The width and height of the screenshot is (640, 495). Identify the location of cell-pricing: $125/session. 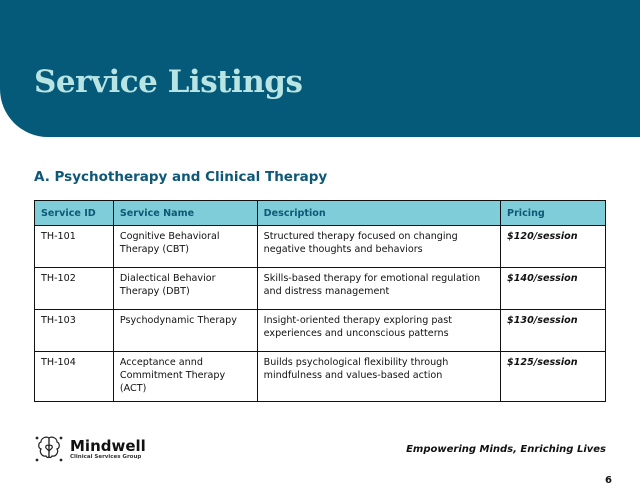
(553, 376).